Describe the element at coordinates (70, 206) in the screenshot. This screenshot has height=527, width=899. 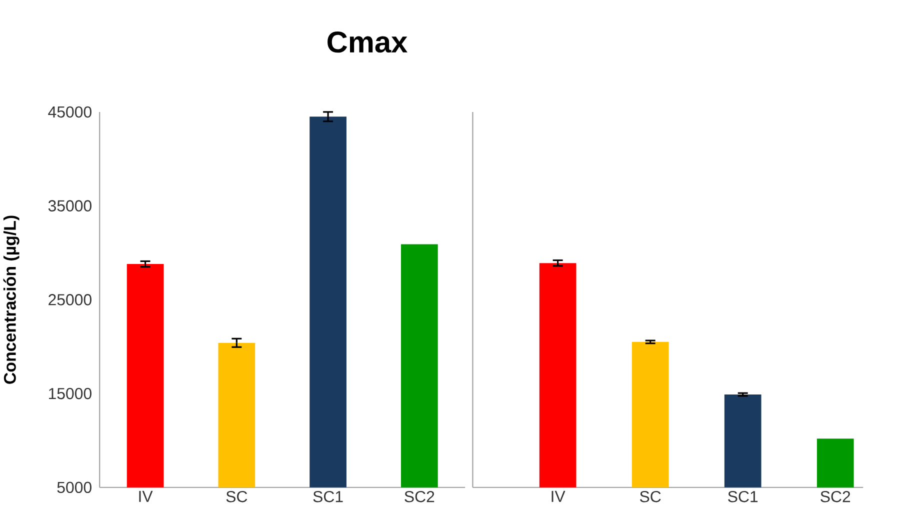
I see `y-tick-label: 35000` at that location.